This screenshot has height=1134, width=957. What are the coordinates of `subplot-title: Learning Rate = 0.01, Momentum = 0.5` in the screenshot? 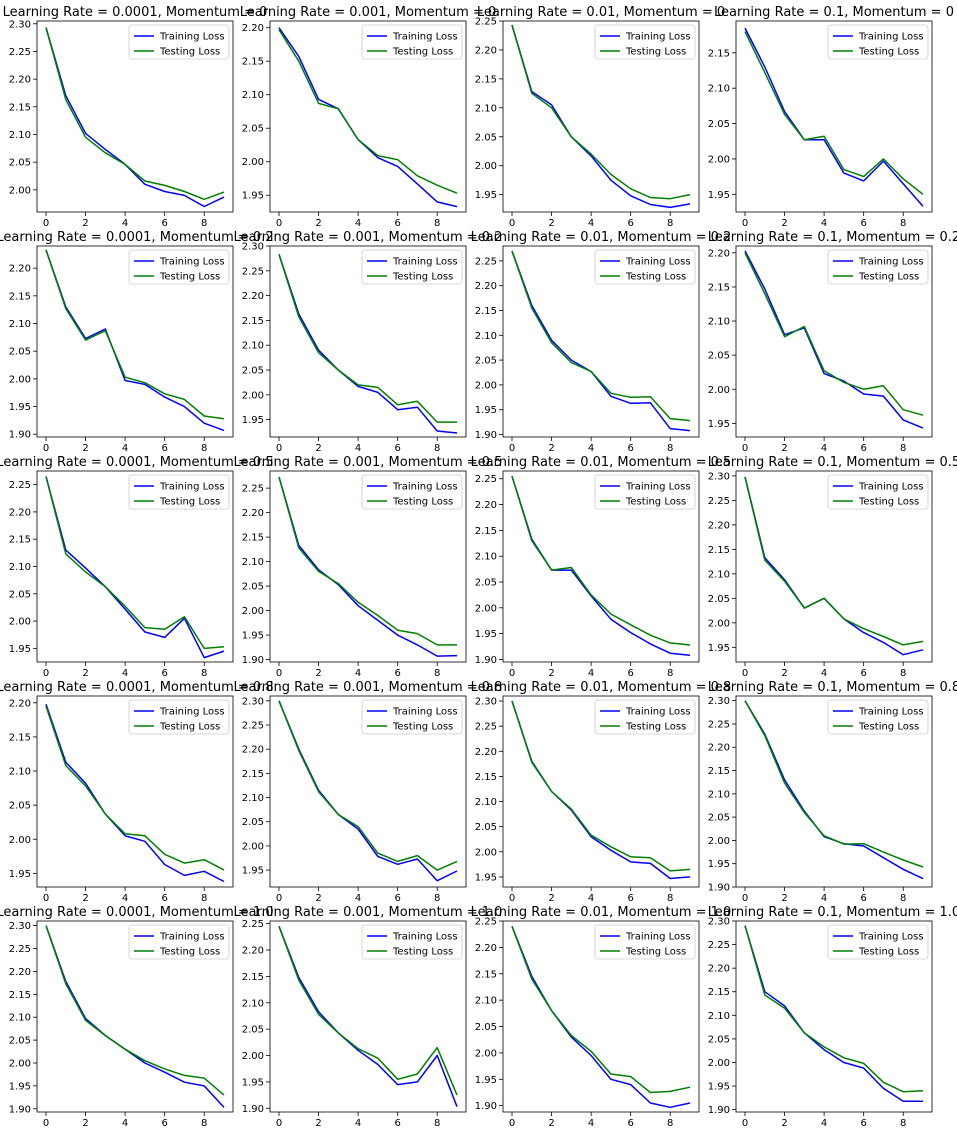 It's located at (601, 462).